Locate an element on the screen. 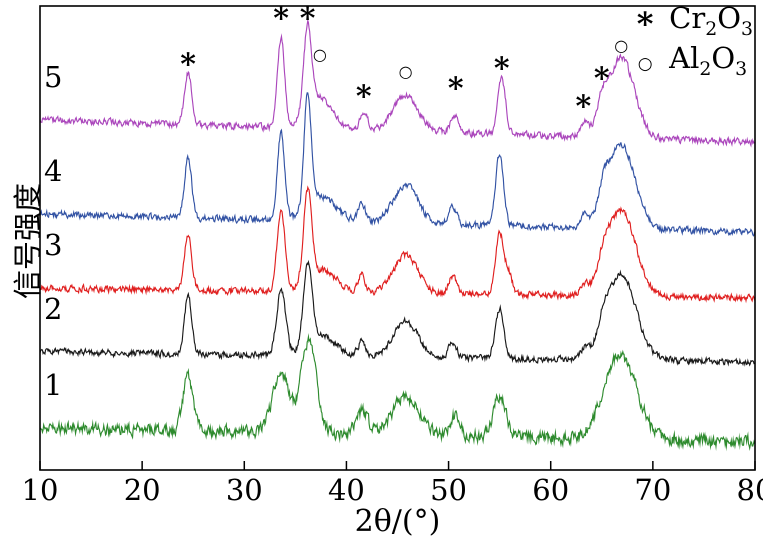 The height and width of the screenshot is (542, 763). x-axis-label: 2θ/(°) is located at coordinates (397, 521).